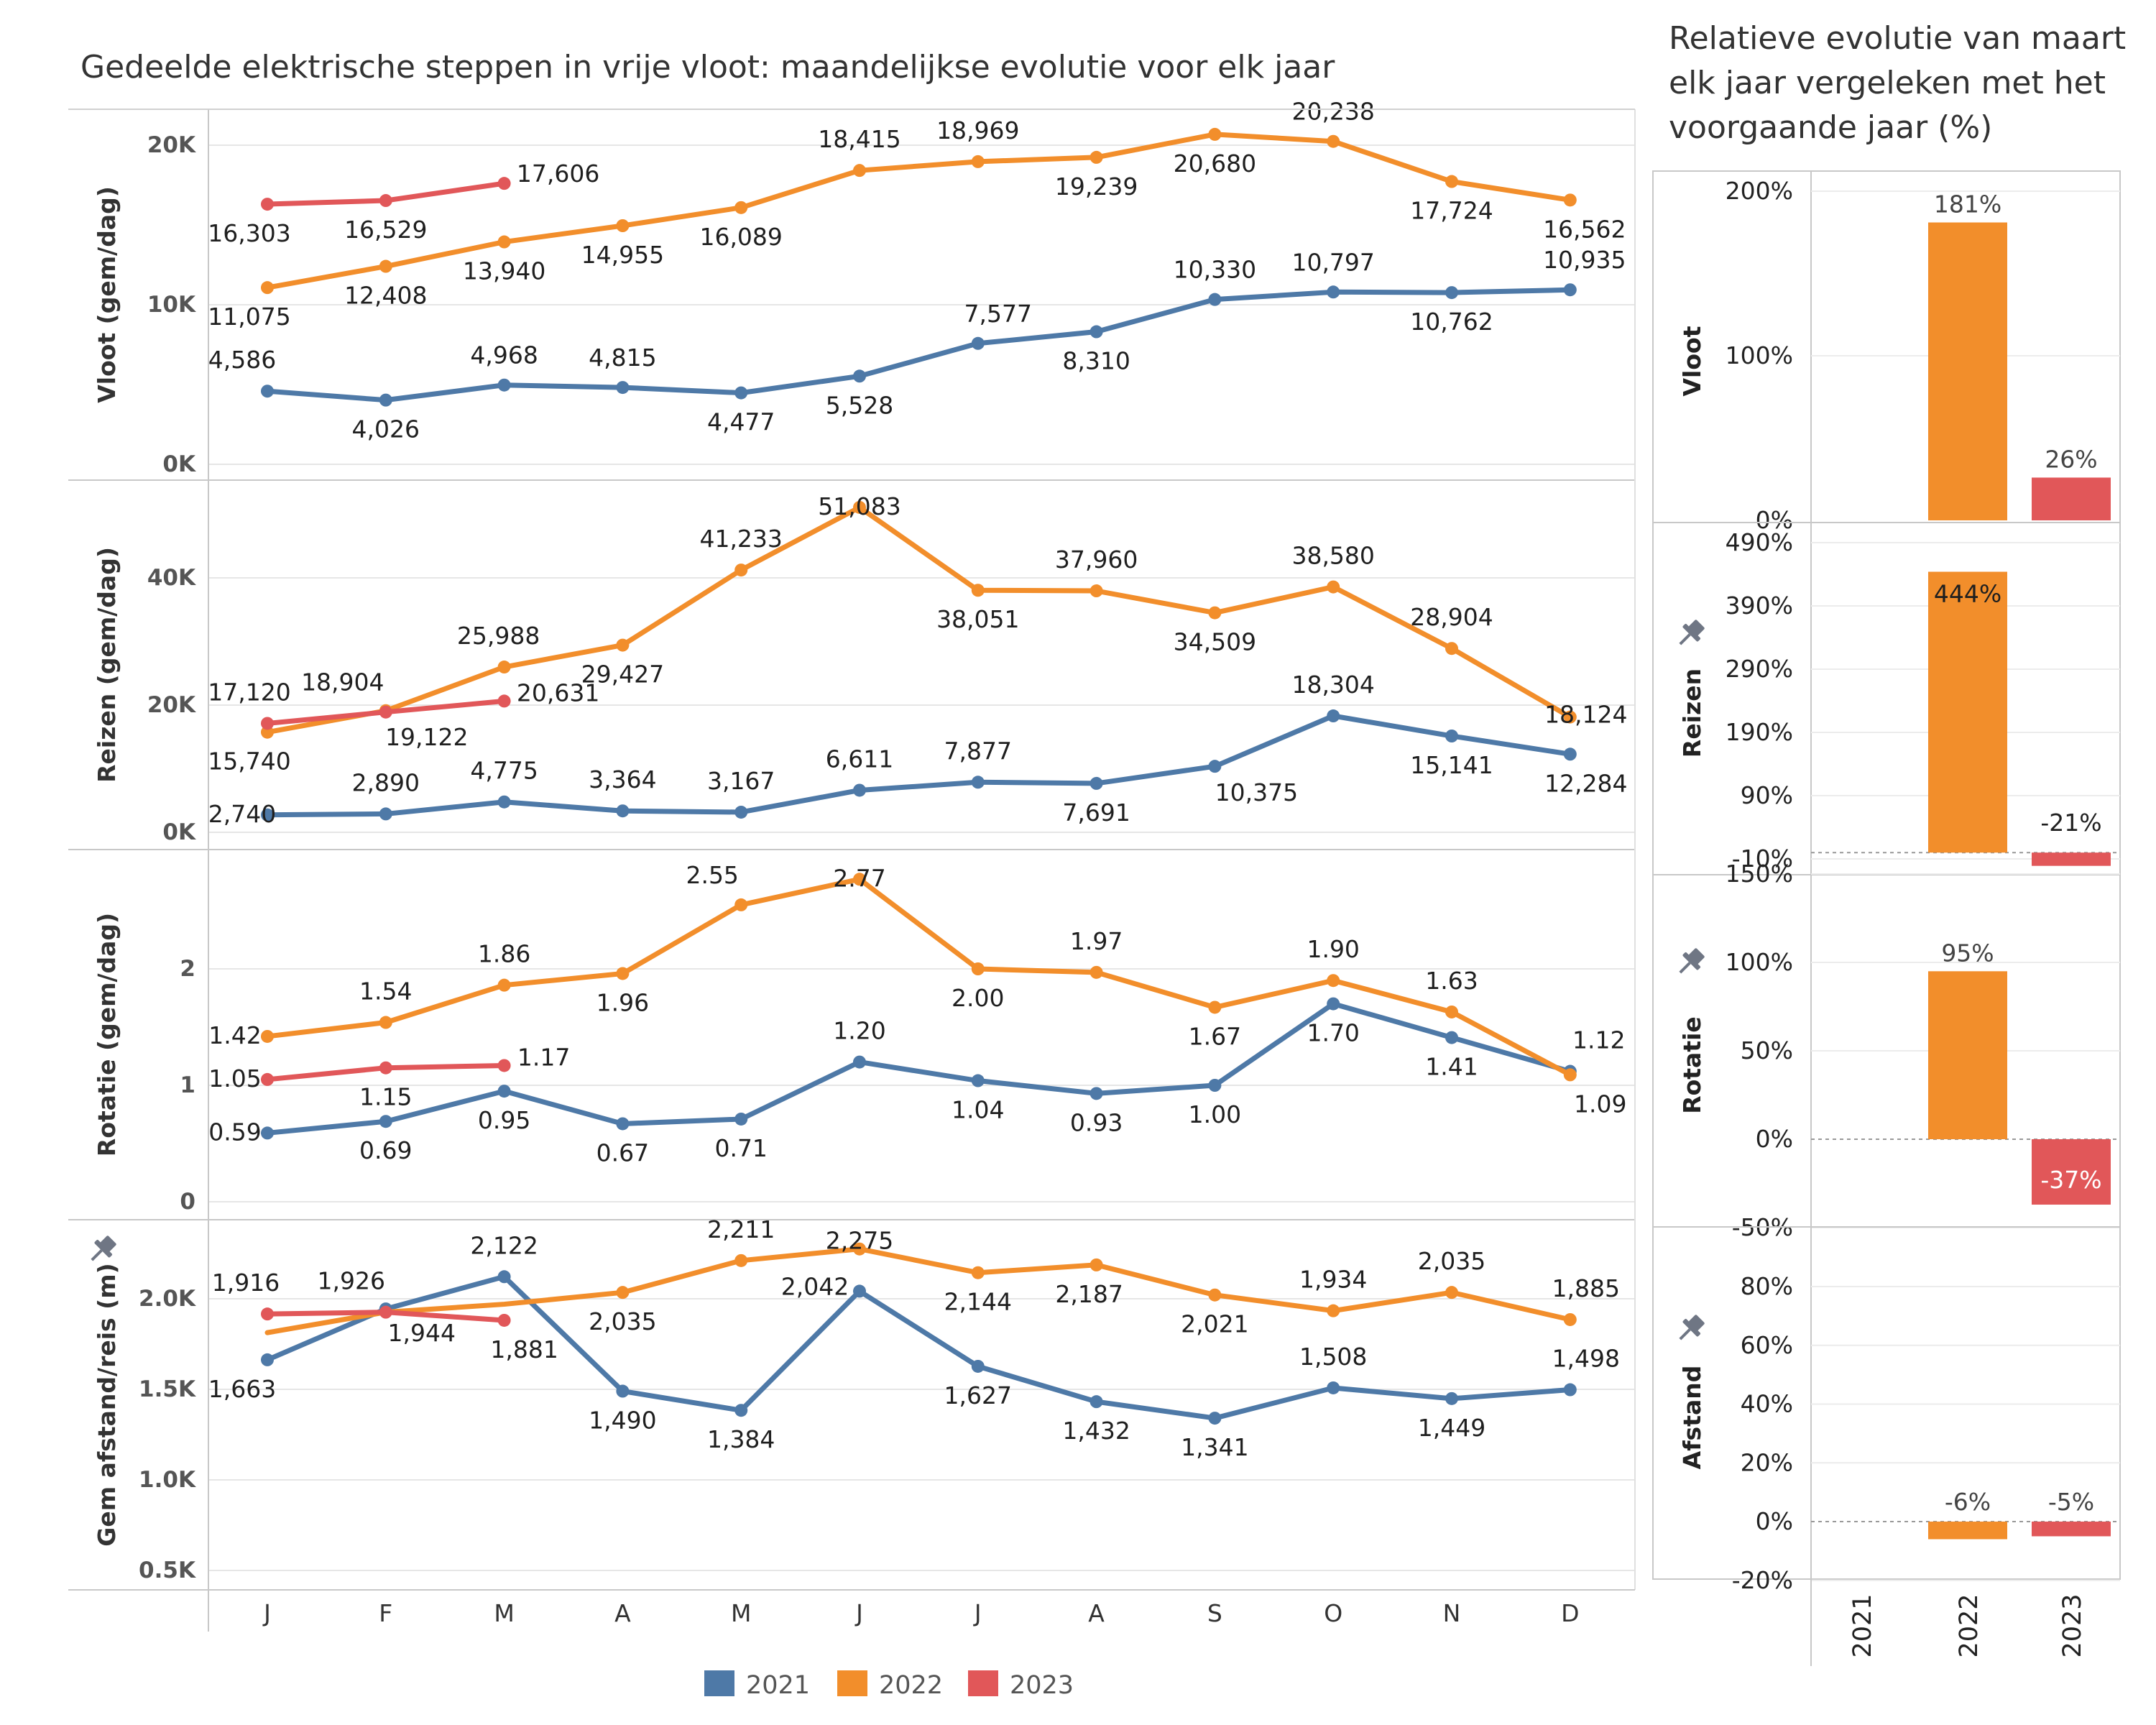 Image resolution: width=2156 pixels, height=1725 pixels. Describe the element at coordinates (1759, 669) in the screenshot. I see `y-tick-label: 290%` at that location.